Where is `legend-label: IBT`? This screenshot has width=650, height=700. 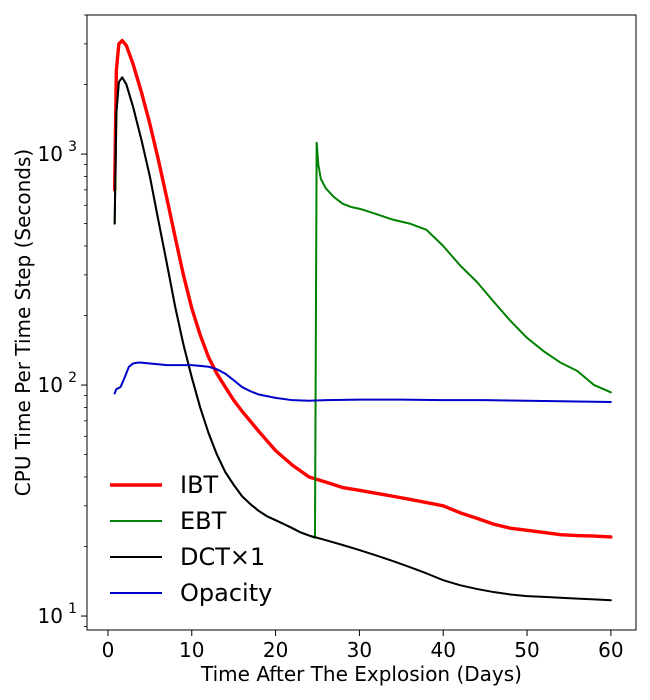
legend-label: IBT is located at coordinates (199, 485).